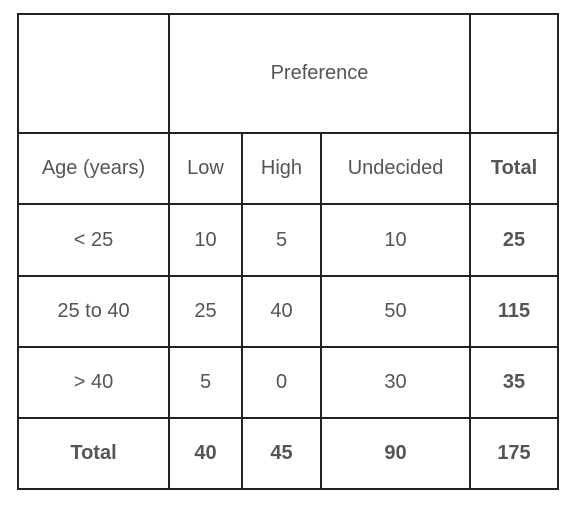 This screenshot has height=510, width=579. I want to click on table-row: < 25 10 5 10 25, so click(288, 240).